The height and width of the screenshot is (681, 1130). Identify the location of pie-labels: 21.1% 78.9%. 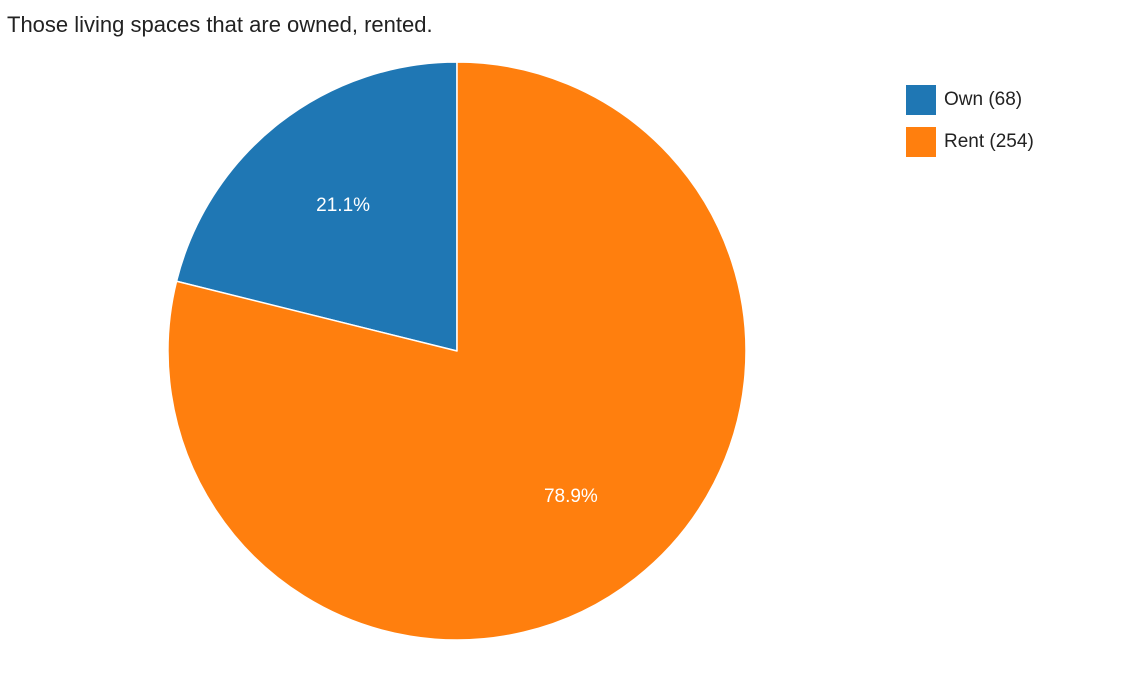
(457, 351).